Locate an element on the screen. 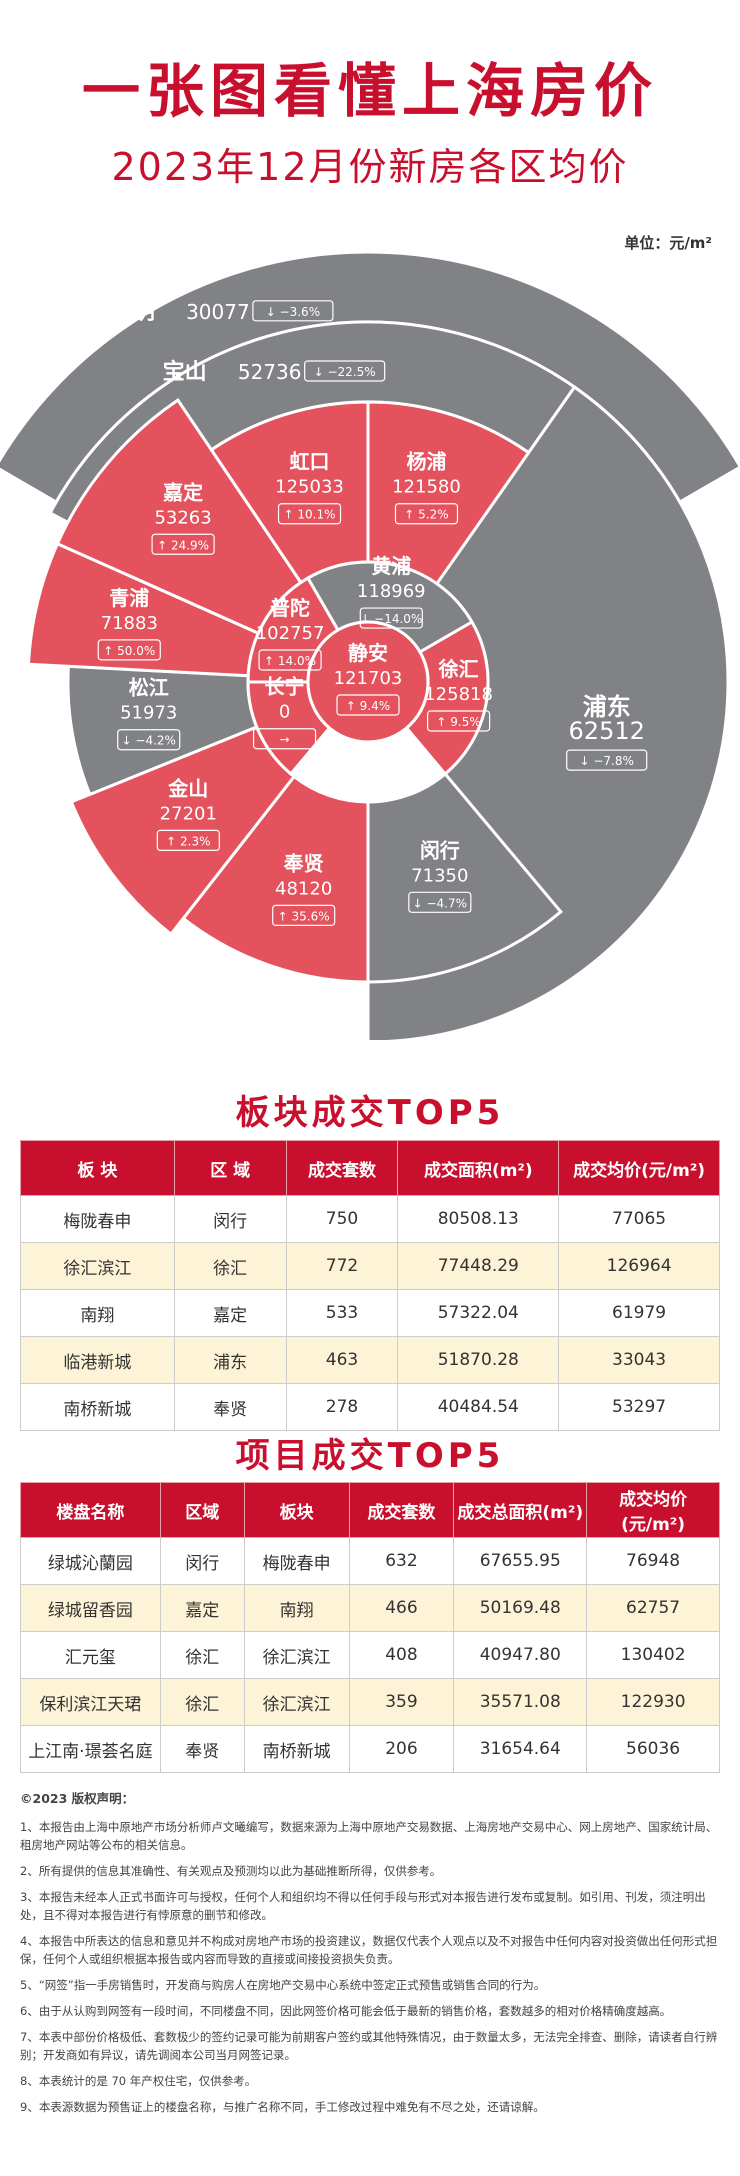 The image size is (740, 2176). segment-label-徐汇: 徐汇 125818 ↑ 9.5% is located at coordinates (458, 694).